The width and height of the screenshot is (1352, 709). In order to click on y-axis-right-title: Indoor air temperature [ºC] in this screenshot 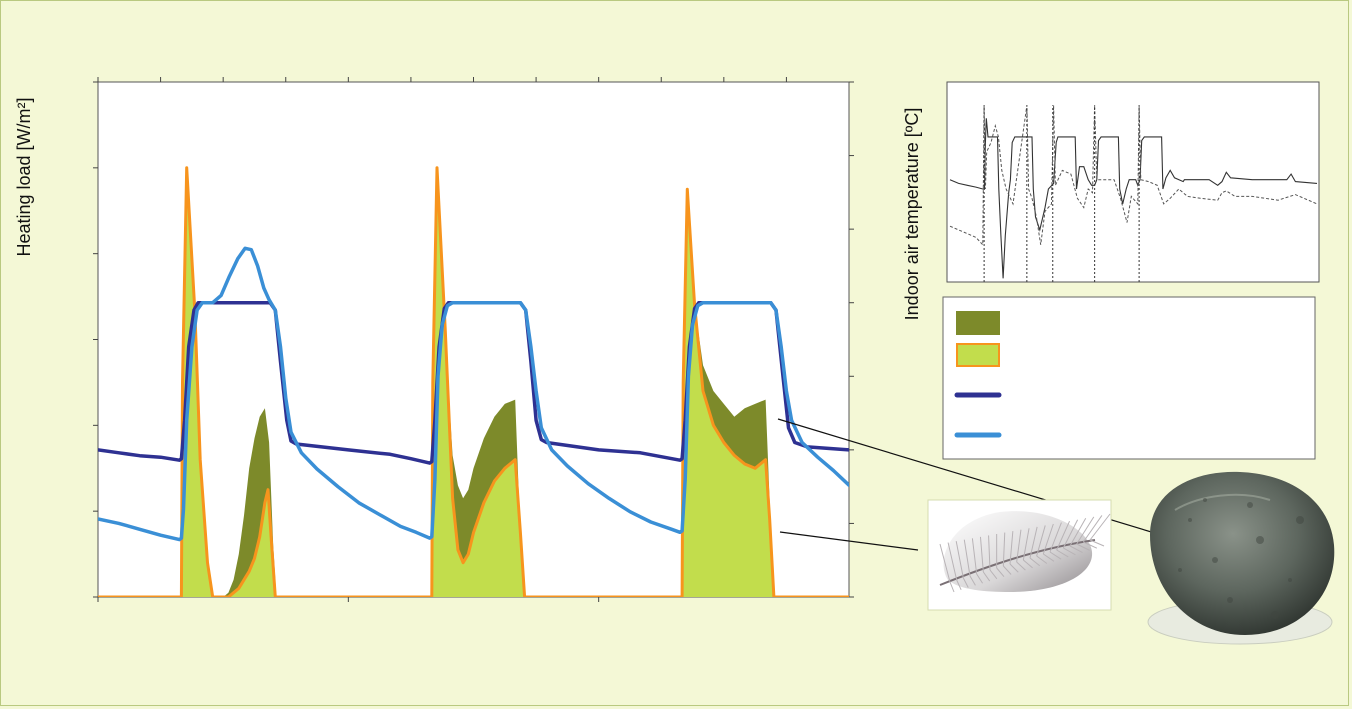, I will do `click(912, 214)`.